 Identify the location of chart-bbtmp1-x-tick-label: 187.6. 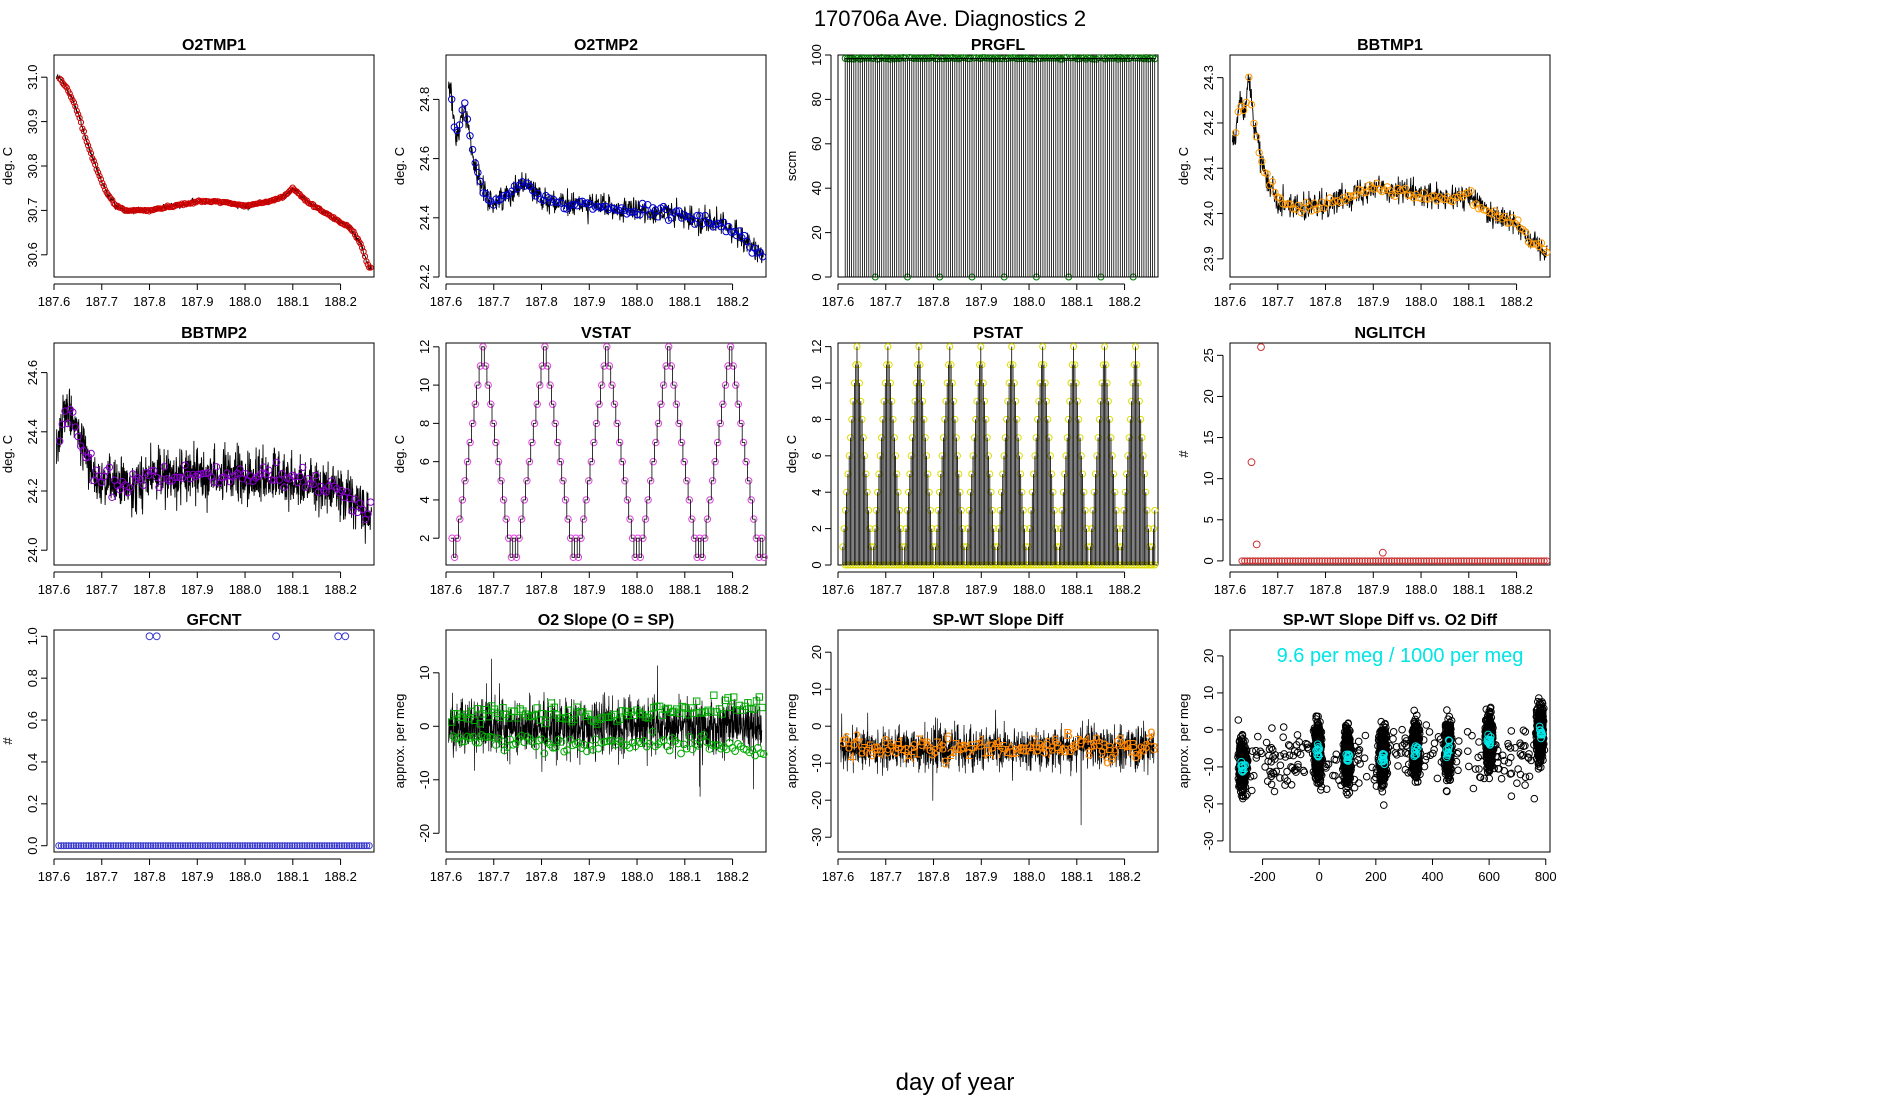
(1230, 301).